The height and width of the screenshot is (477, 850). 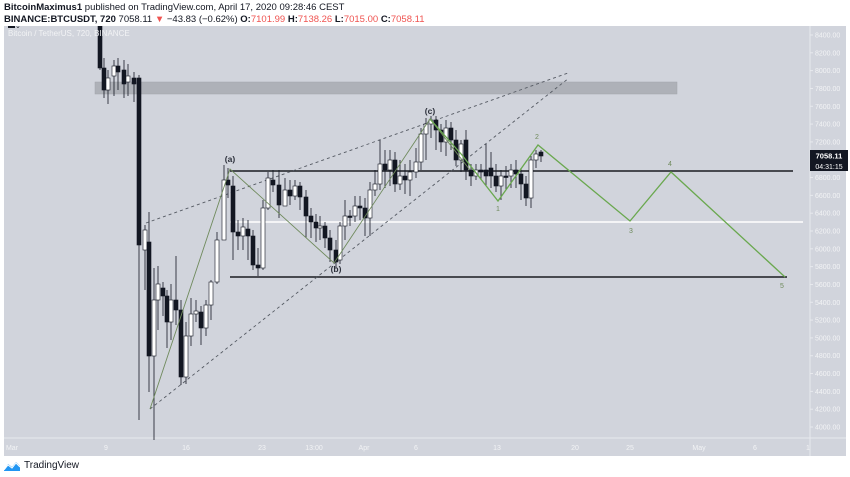 What do you see at coordinates (135, 19) in the screenshot?
I see `last-price: 7058.11` at bounding box center [135, 19].